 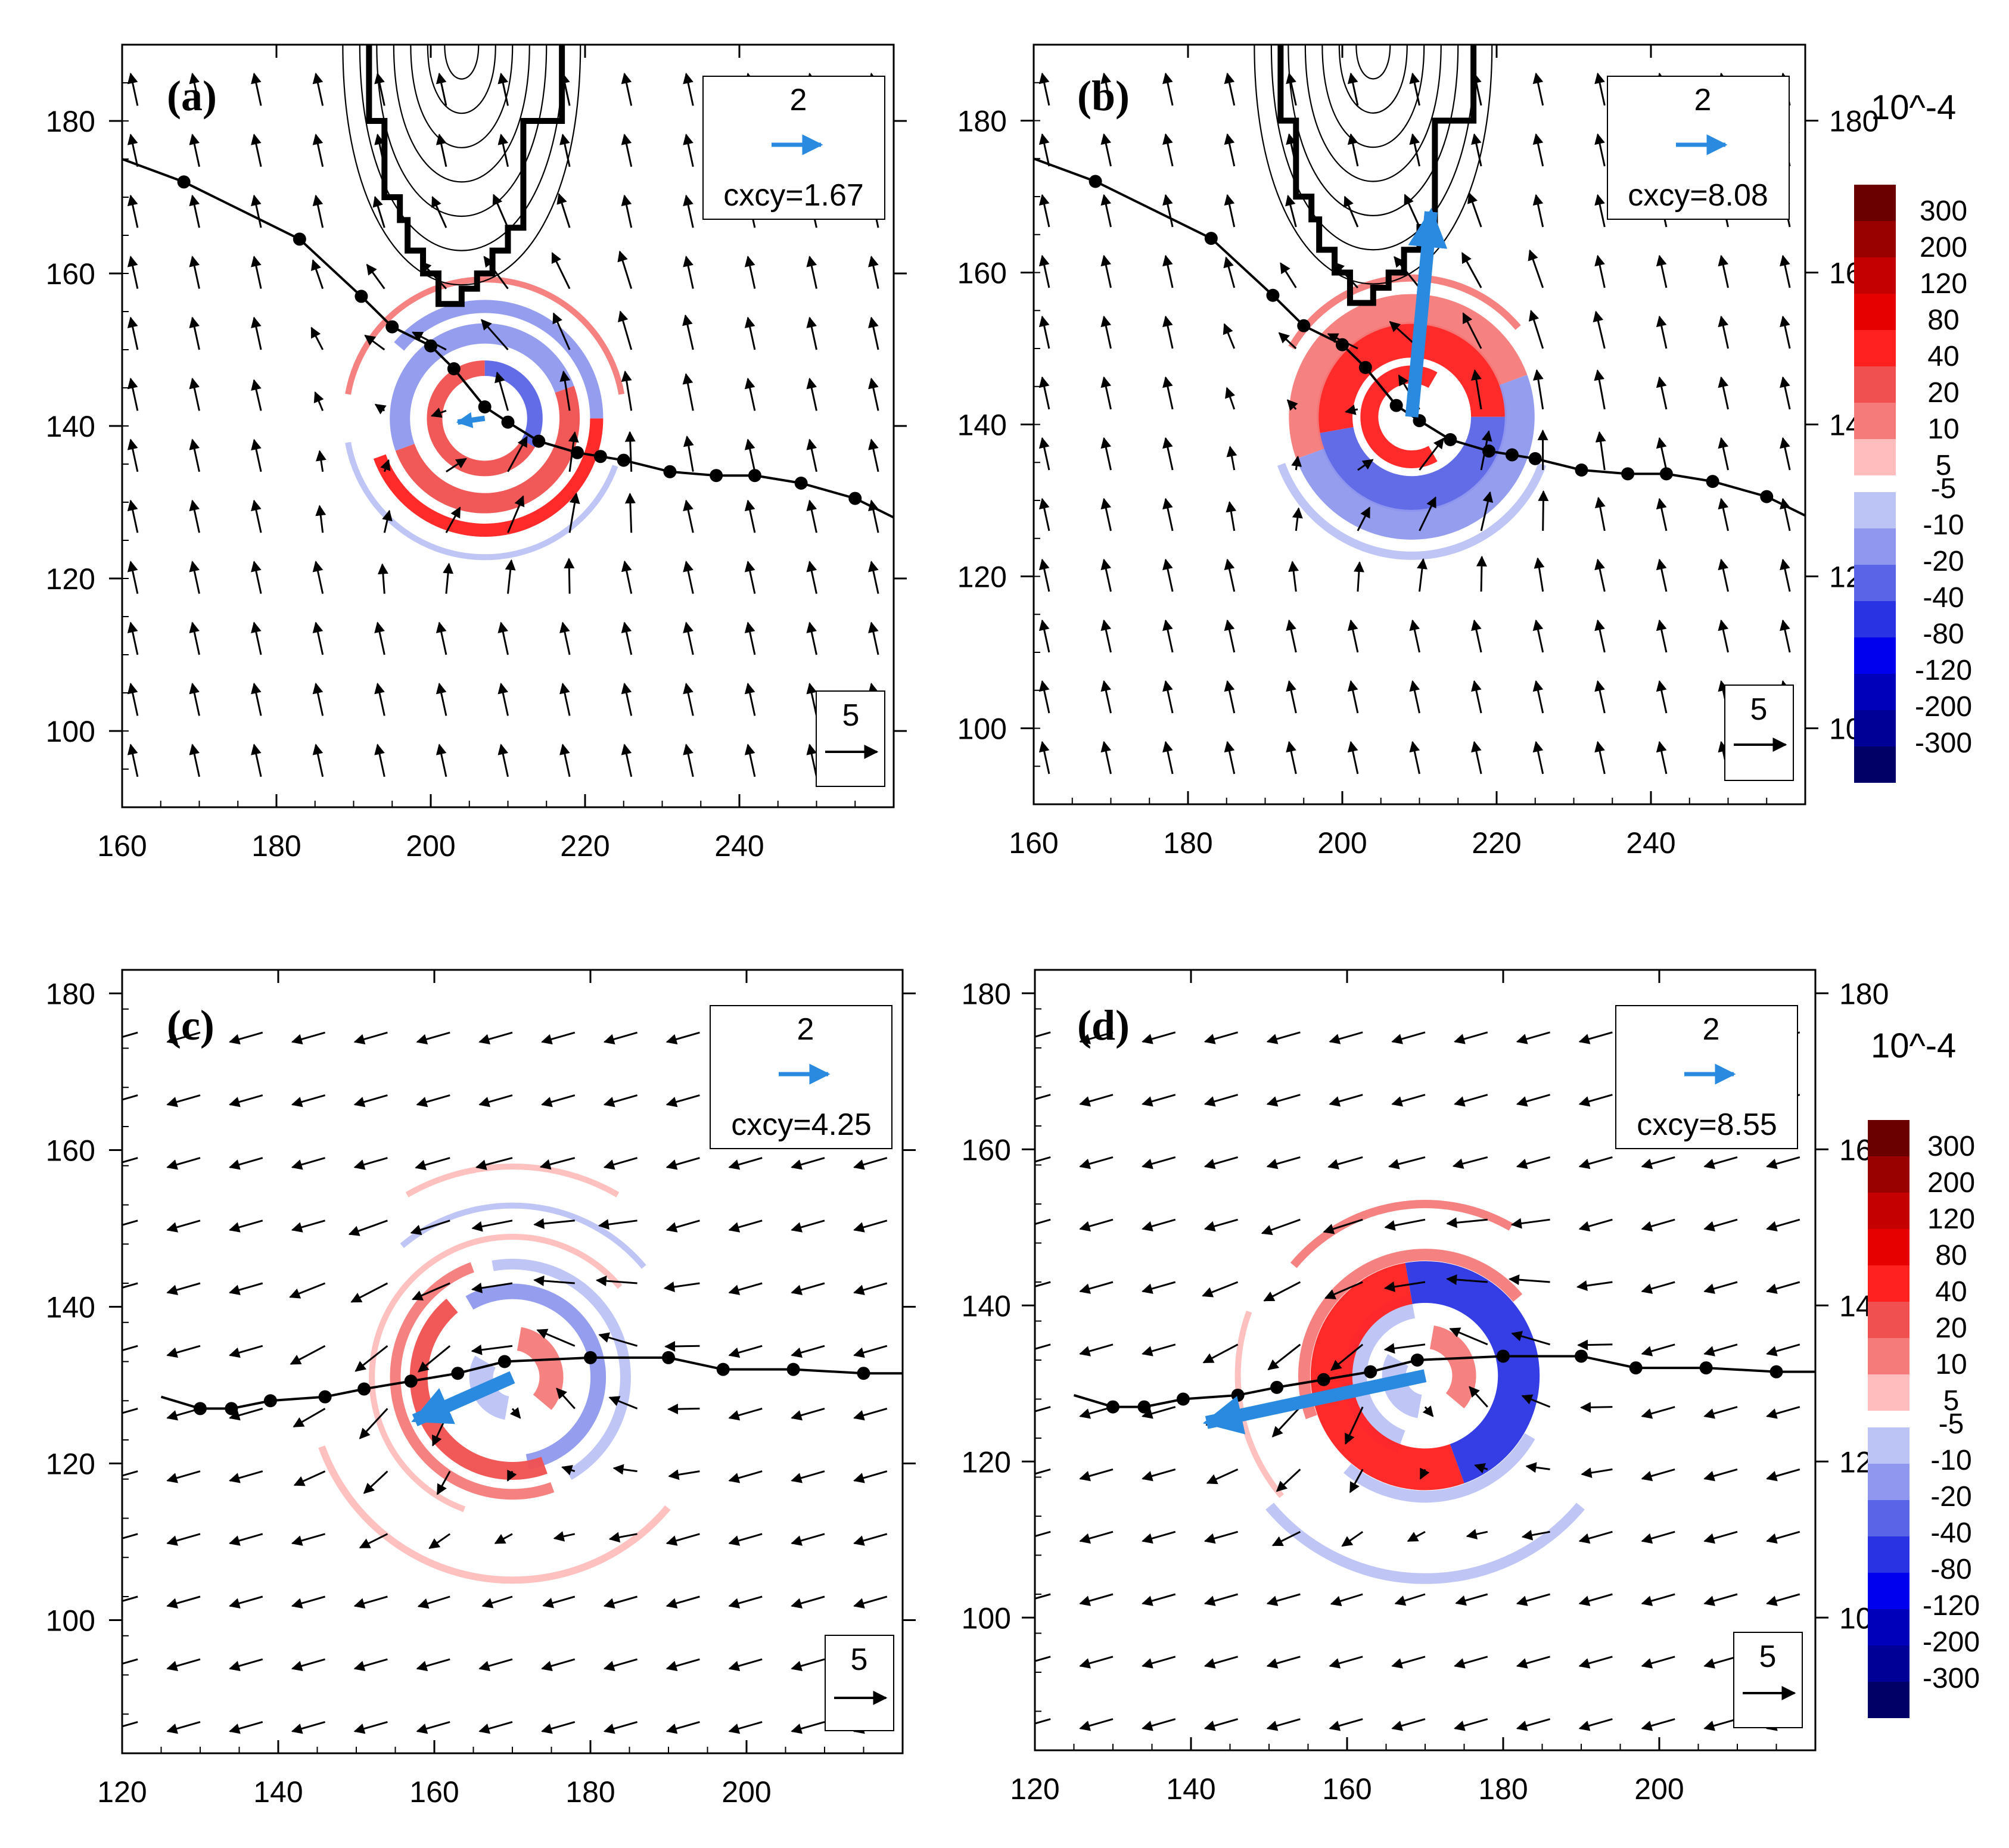 What do you see at coordinates (278, 1792) in the screenshot?
I see `x-tick-label: 140` at bounding box center [278, 1792].